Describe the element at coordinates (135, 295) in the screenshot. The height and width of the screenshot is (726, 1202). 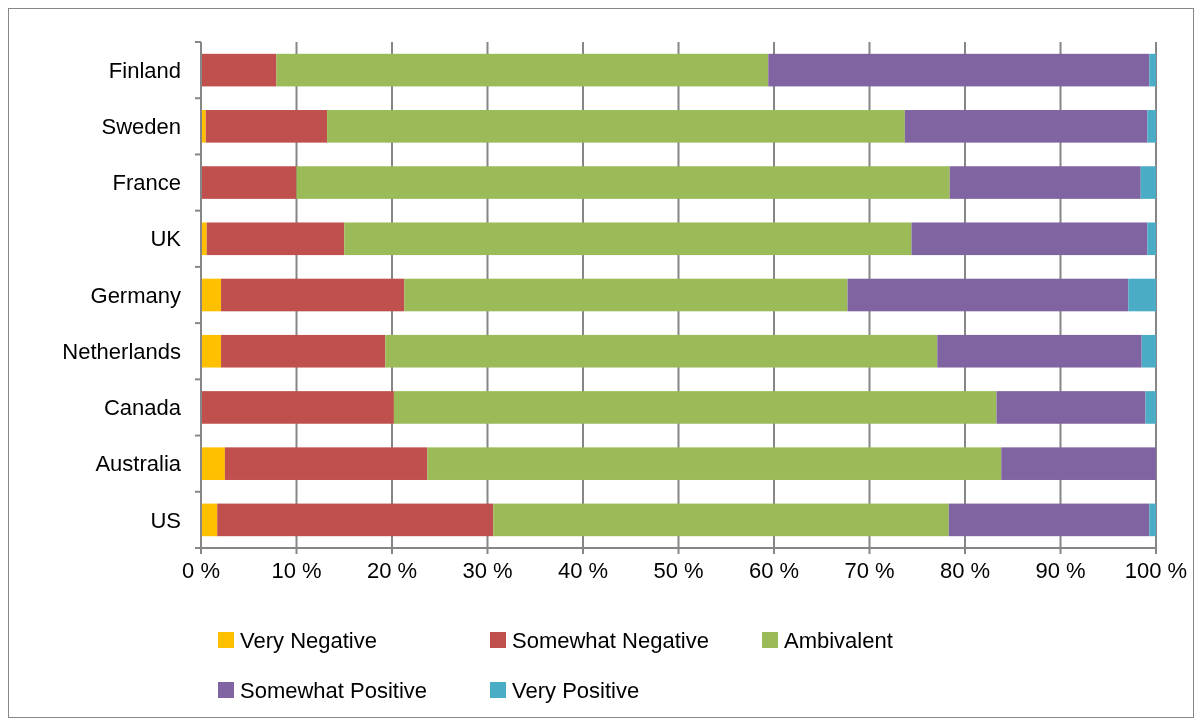
I see `y-tick-label: Germany` at that location.